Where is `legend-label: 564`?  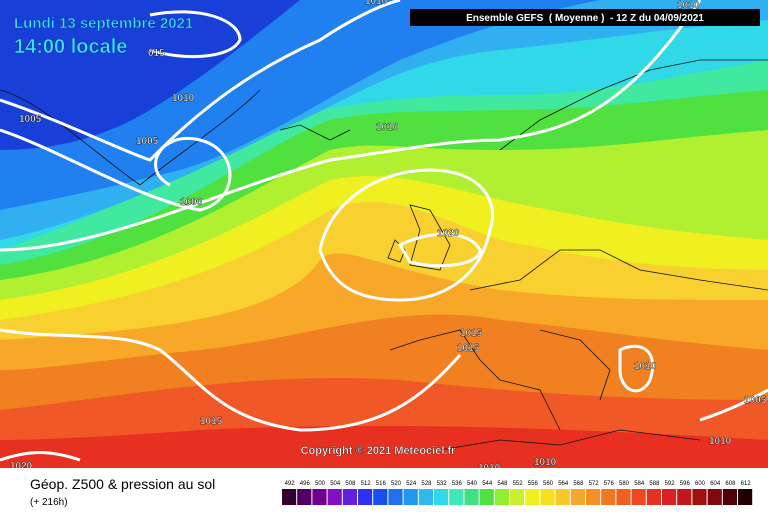
legend-label: 564 is located at coordinates (563, 484).